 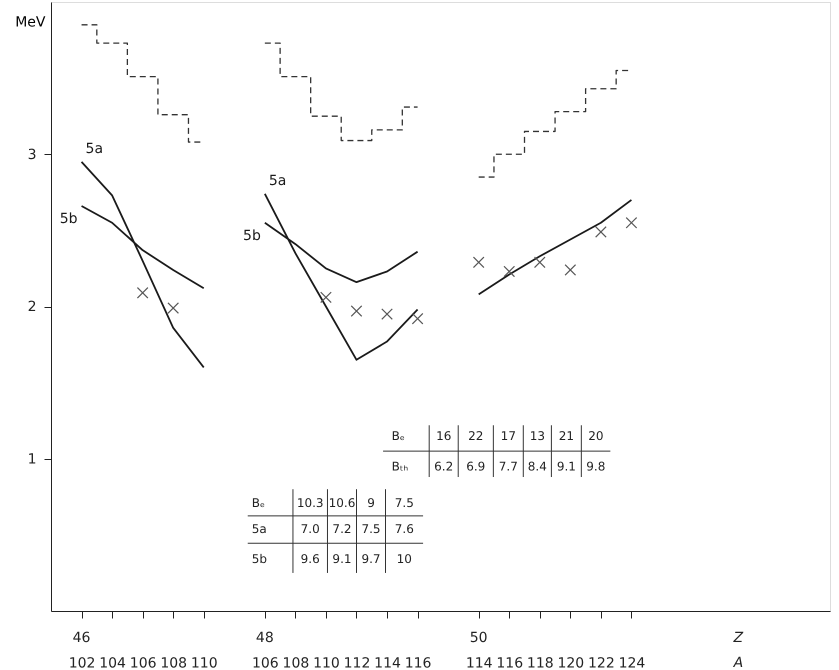 I want to click on text: A, so click(x=738, y=662).